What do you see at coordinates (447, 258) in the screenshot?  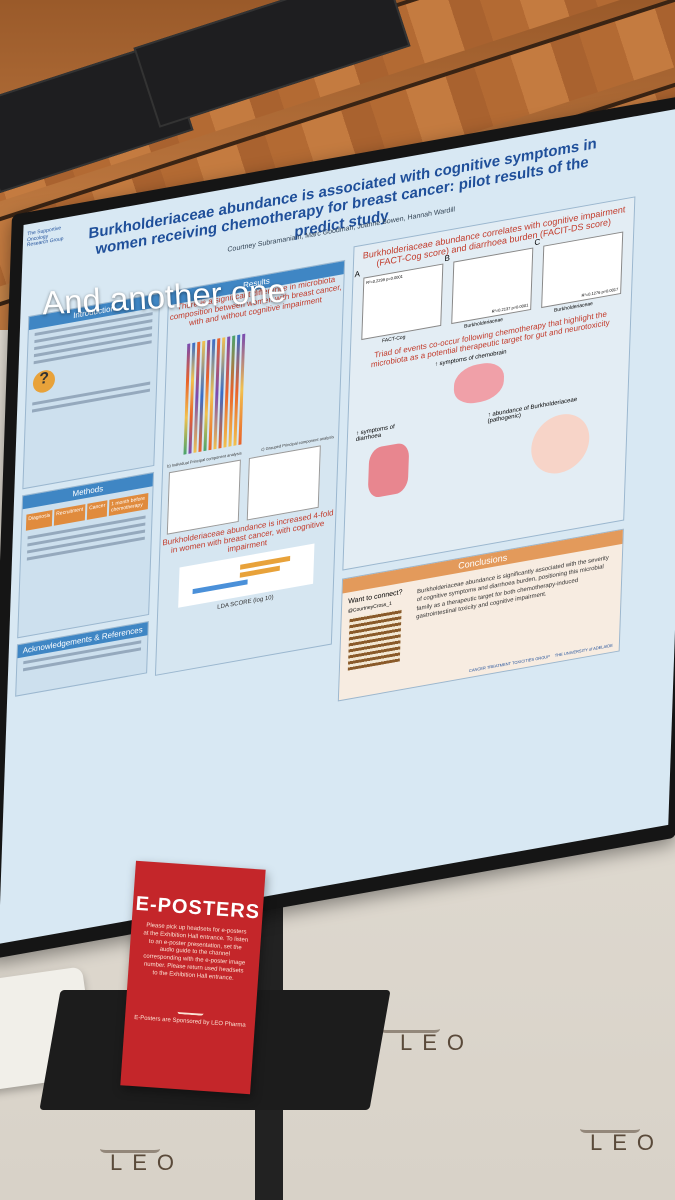 I see `panel-letter: B` at bounding box center [447, 258].